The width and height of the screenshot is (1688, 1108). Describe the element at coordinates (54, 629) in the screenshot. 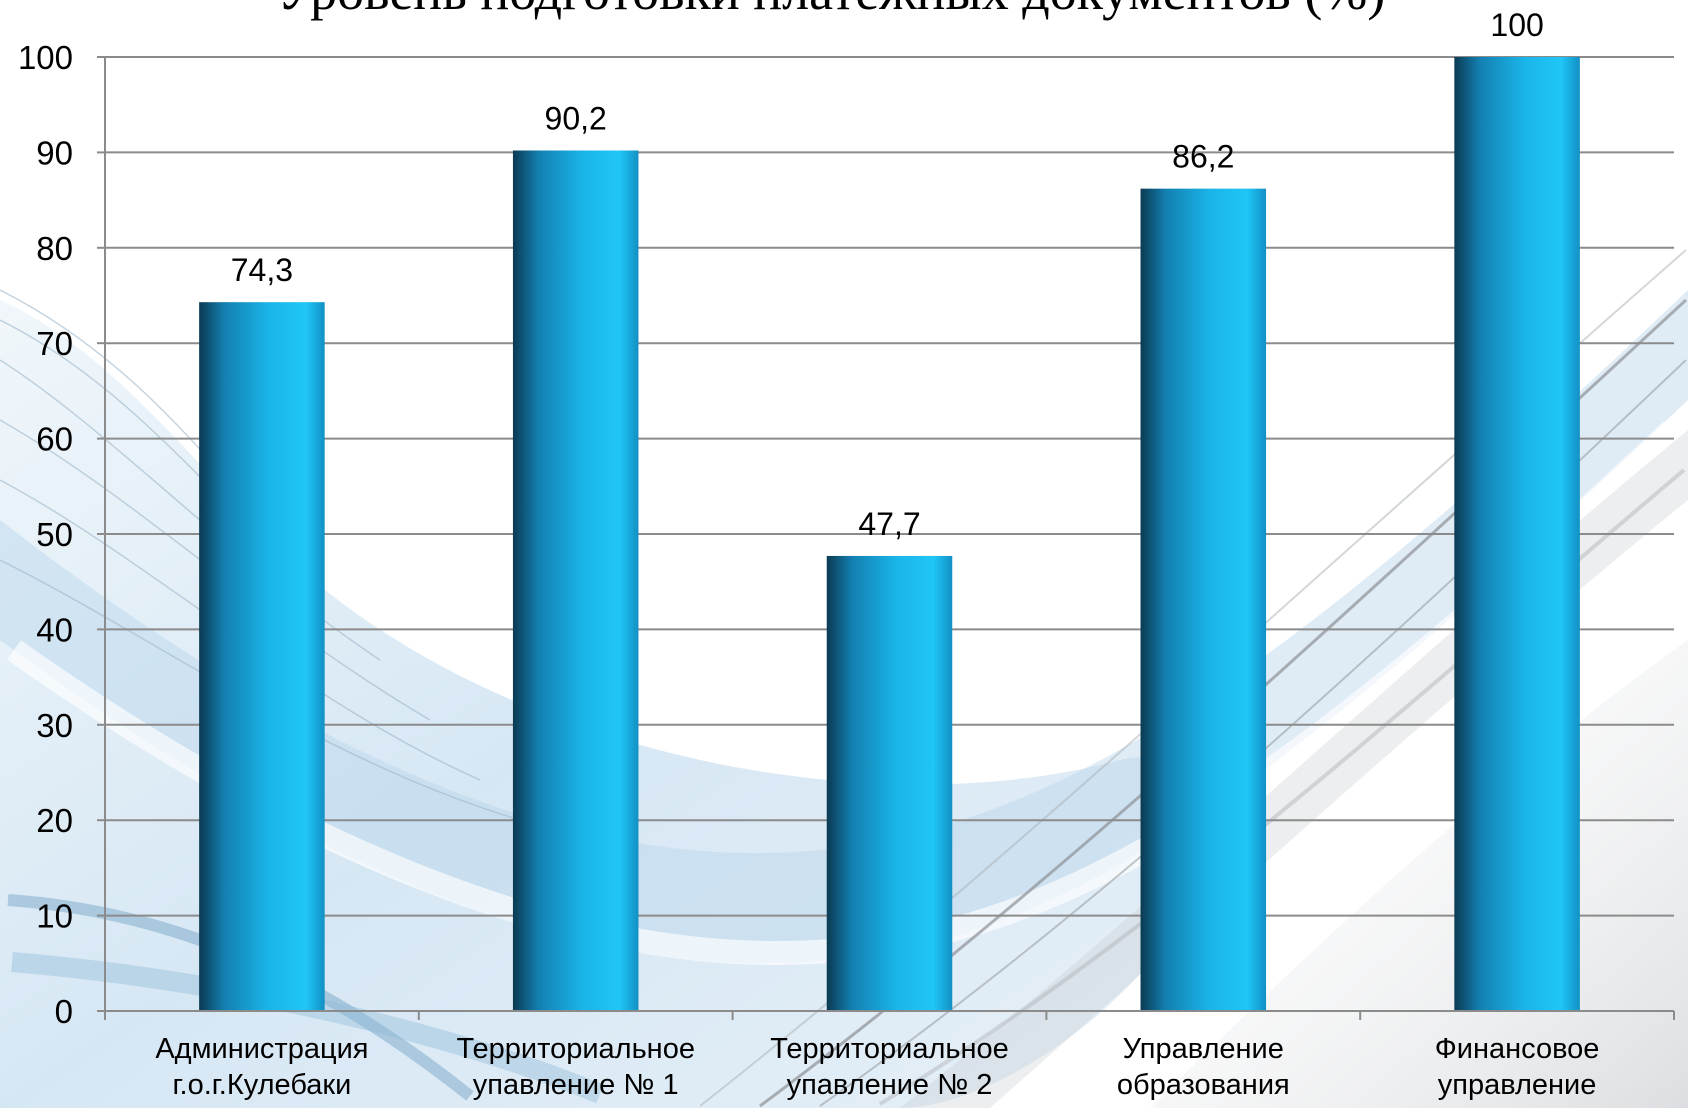

I see `y-tick-label: 40` at that location.